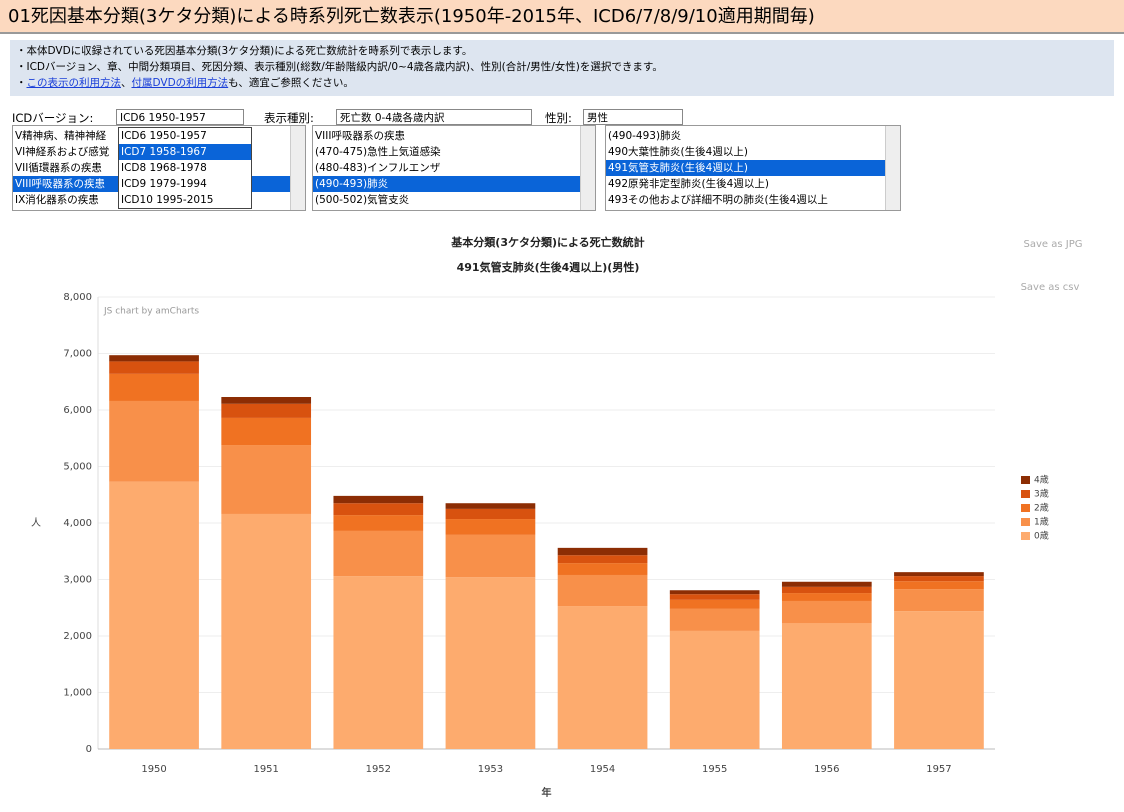 Image resolution: width=1124 pixels, height=812 pixels. Describe the element at coordinates (360, 136) in the screenshot. I see `list-item: VIII呼吸器系の疾患` at that location.